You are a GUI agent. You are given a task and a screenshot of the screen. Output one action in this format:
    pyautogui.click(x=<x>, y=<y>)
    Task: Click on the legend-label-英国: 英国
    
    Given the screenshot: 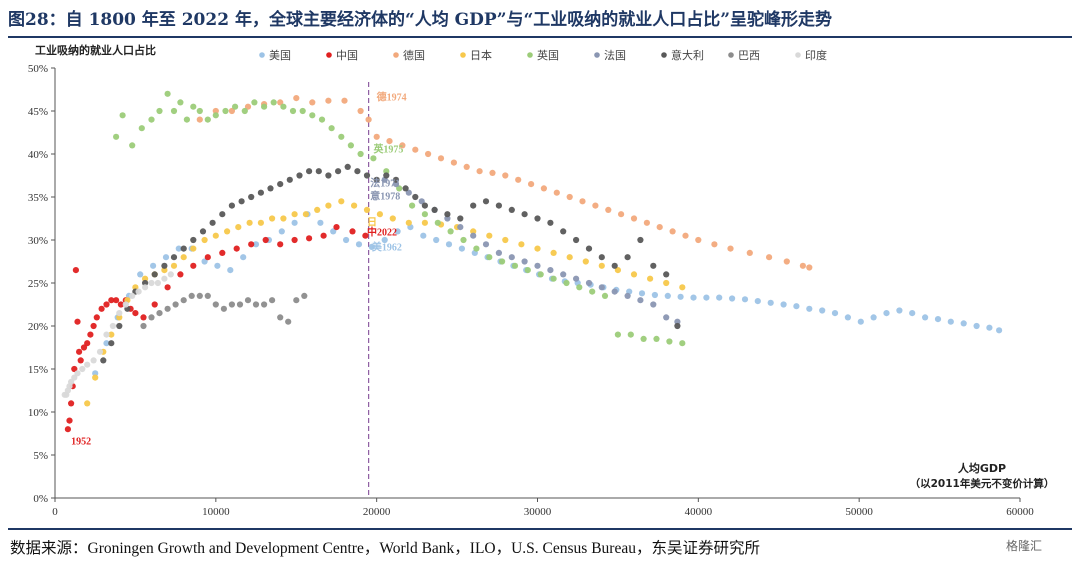 What is the action you would take?
    pyautogui.click(x=548, y=55)
    